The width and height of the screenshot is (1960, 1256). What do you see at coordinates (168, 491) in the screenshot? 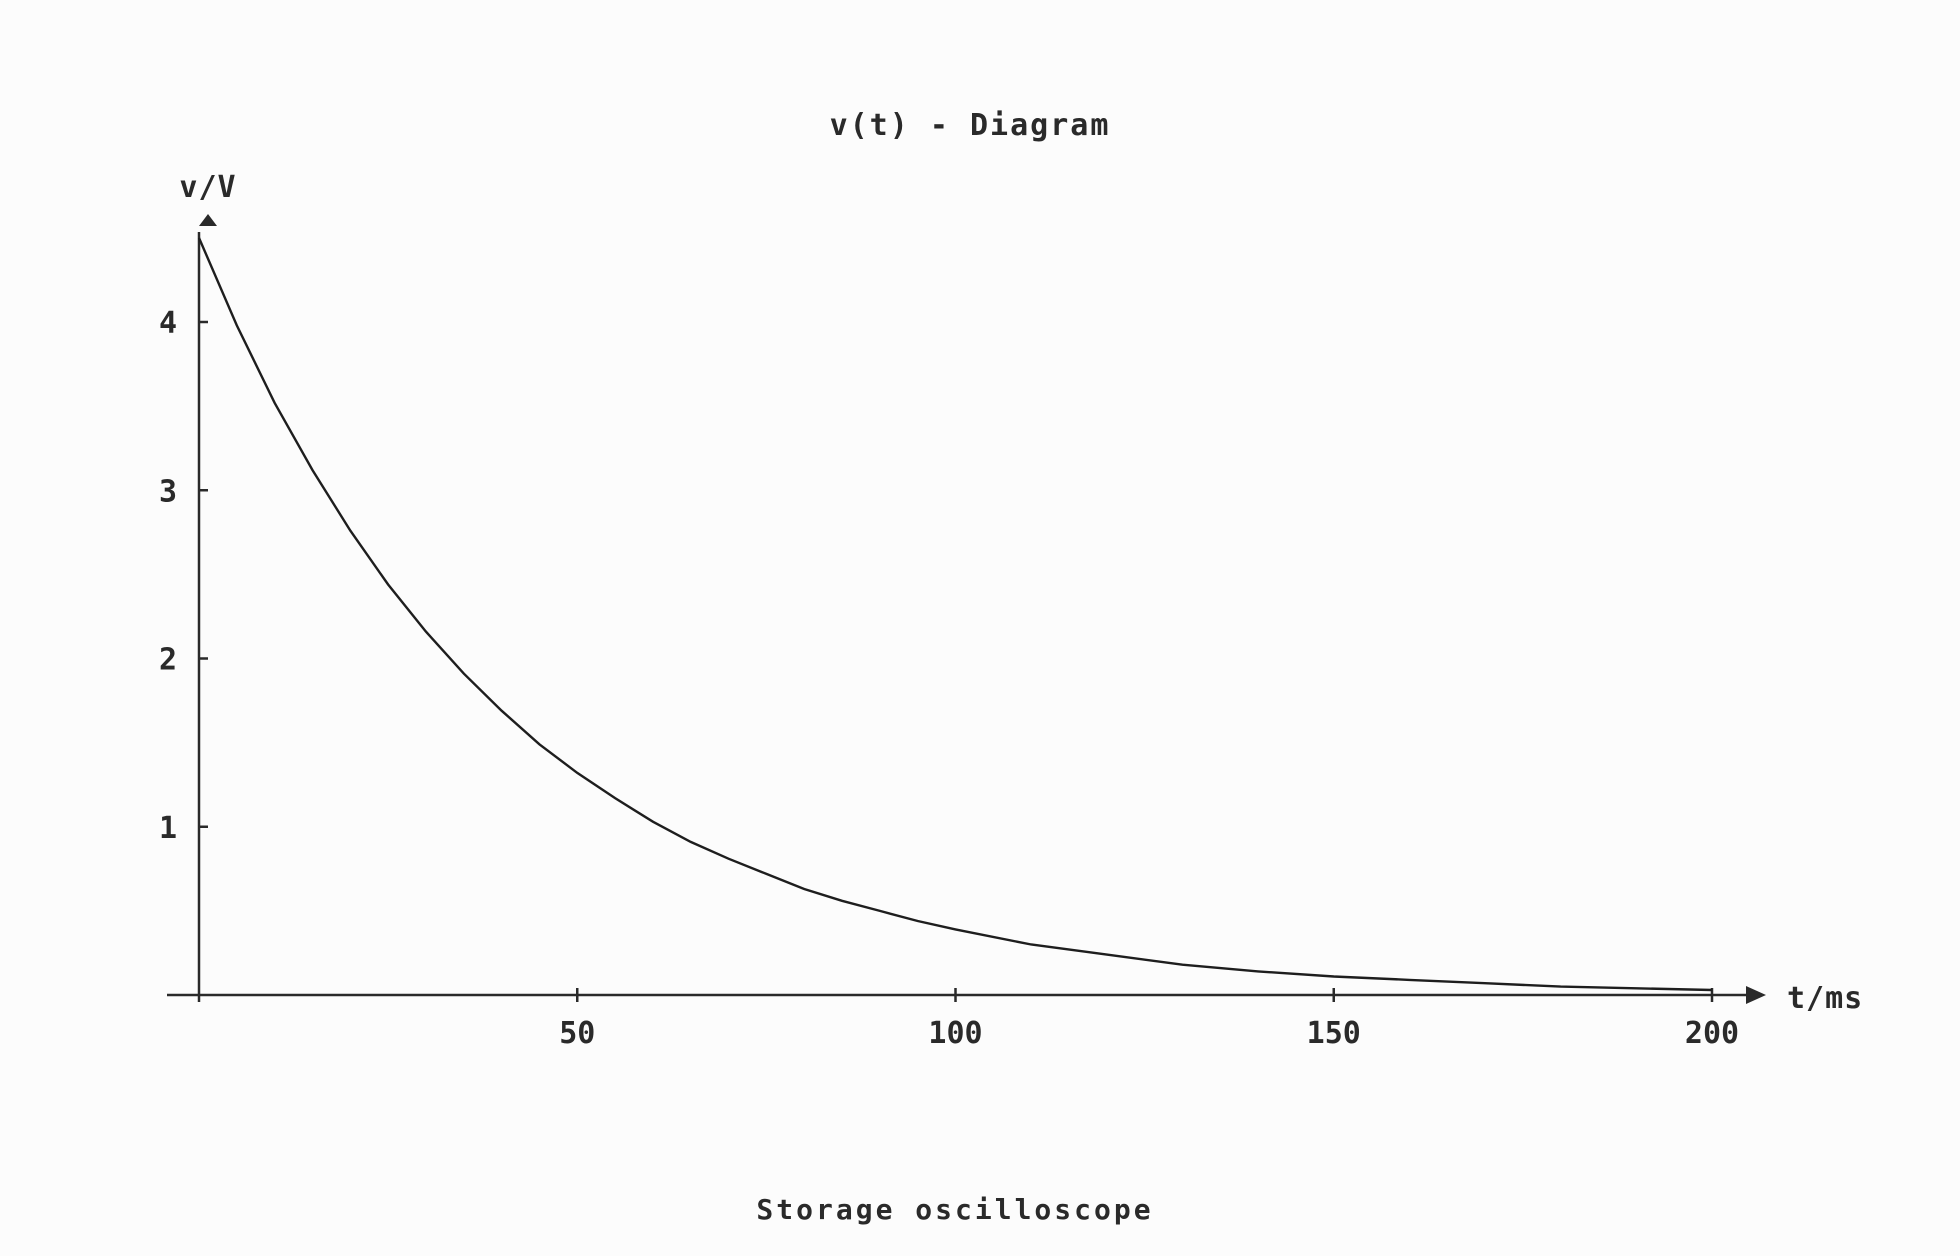
I see `y-tick-label: 3` at bounding box center [168, 491].